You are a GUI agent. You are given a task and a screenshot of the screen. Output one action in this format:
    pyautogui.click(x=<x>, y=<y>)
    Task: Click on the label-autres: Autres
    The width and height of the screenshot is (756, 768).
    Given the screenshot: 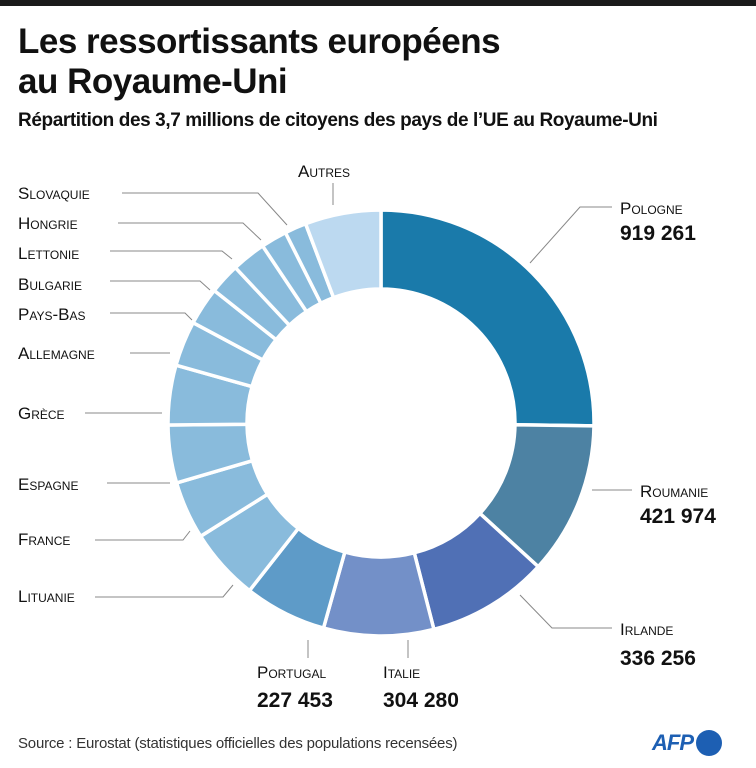 What is the action you would take?
    pyautogui.click(x=324, y=171)
    